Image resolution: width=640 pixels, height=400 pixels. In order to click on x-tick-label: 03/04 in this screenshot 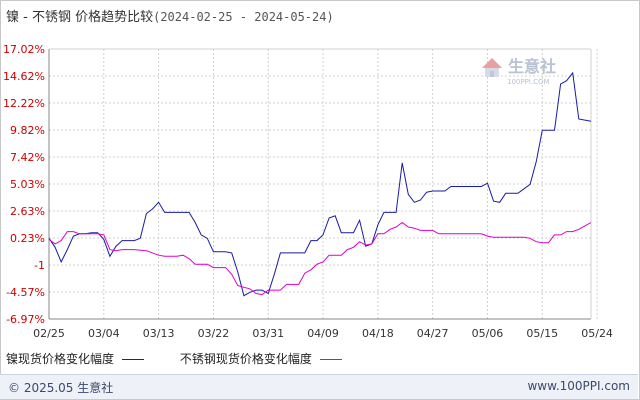, I will do `click(104, 333)`.